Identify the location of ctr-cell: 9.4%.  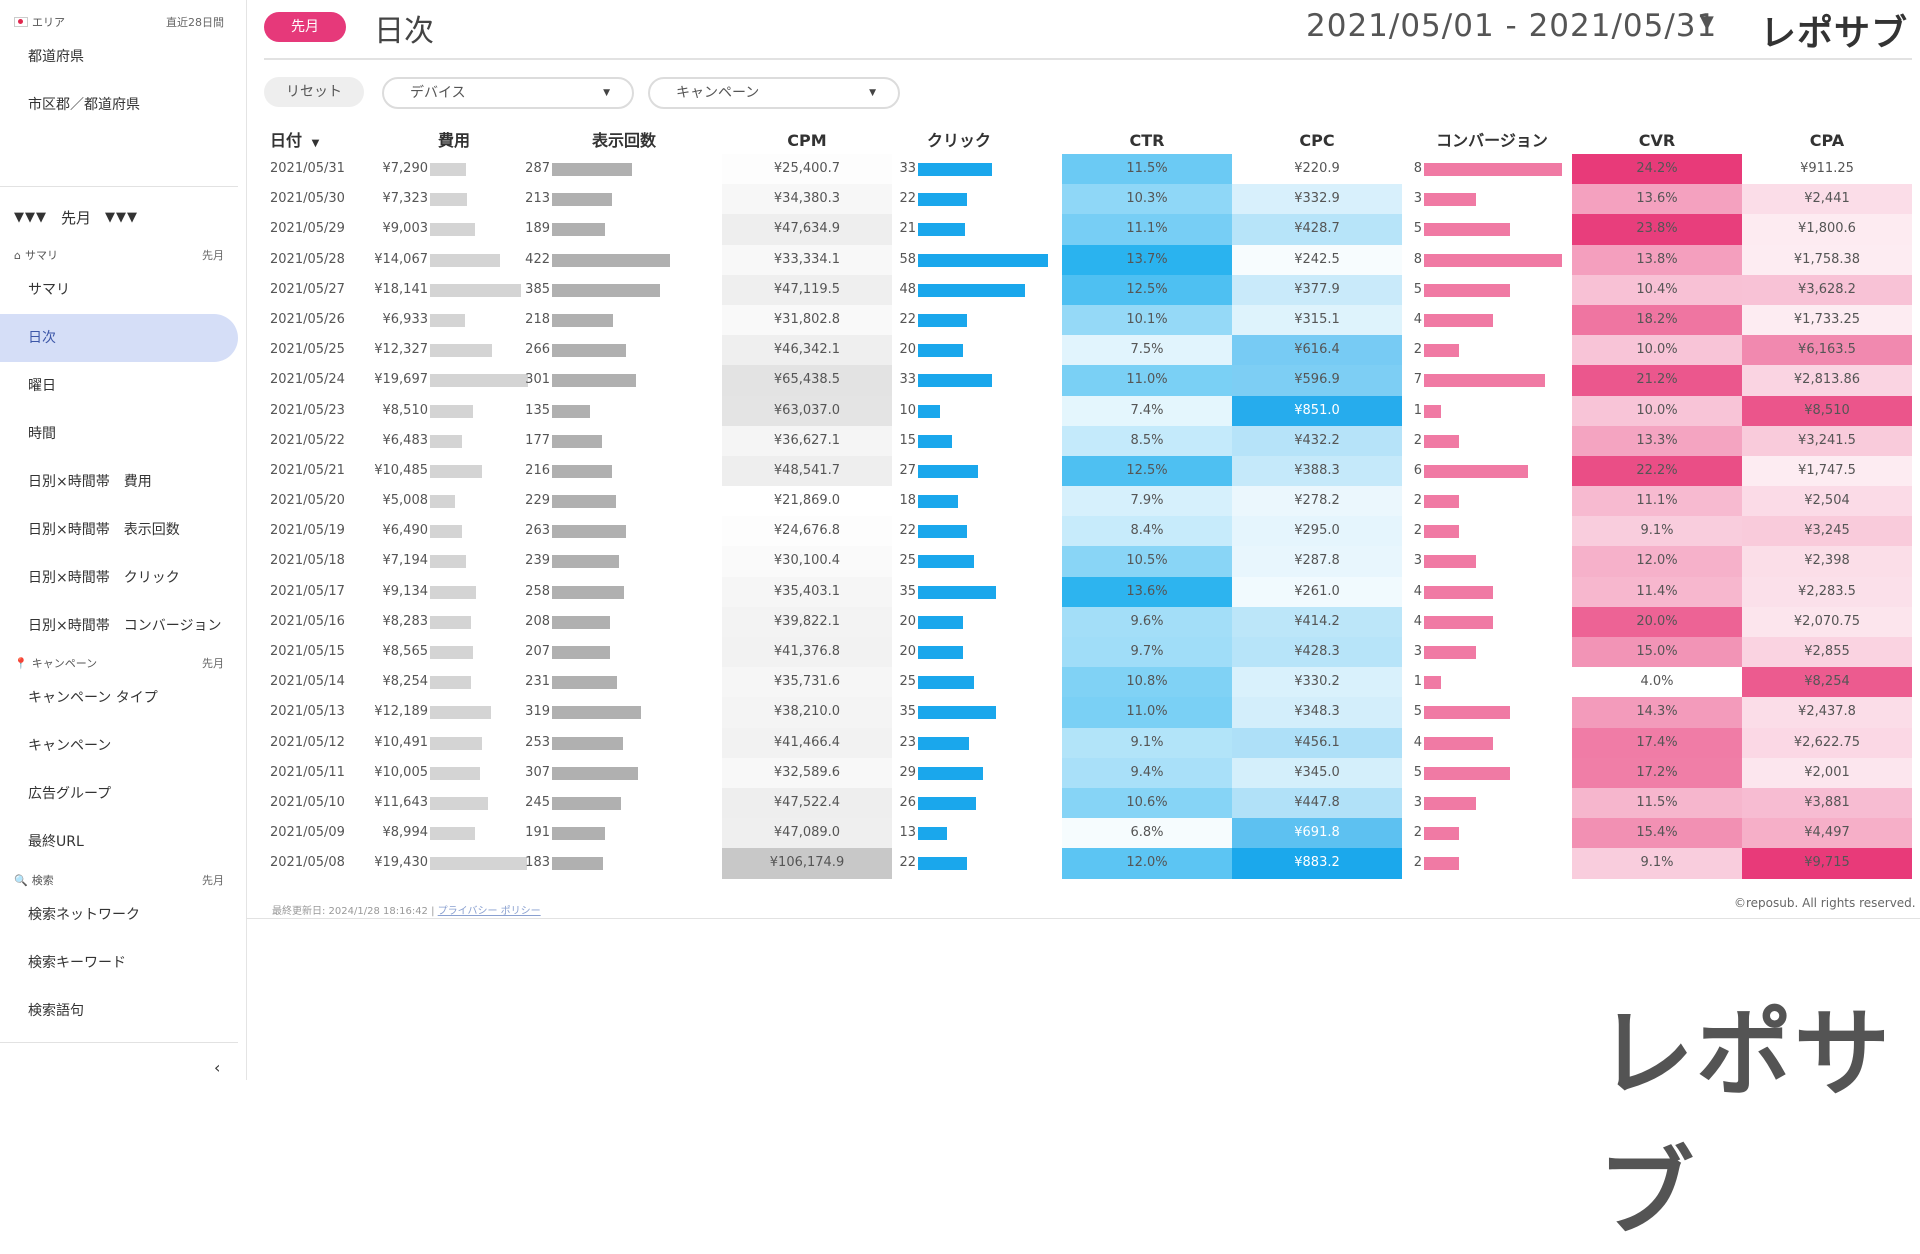
(1147, 772).